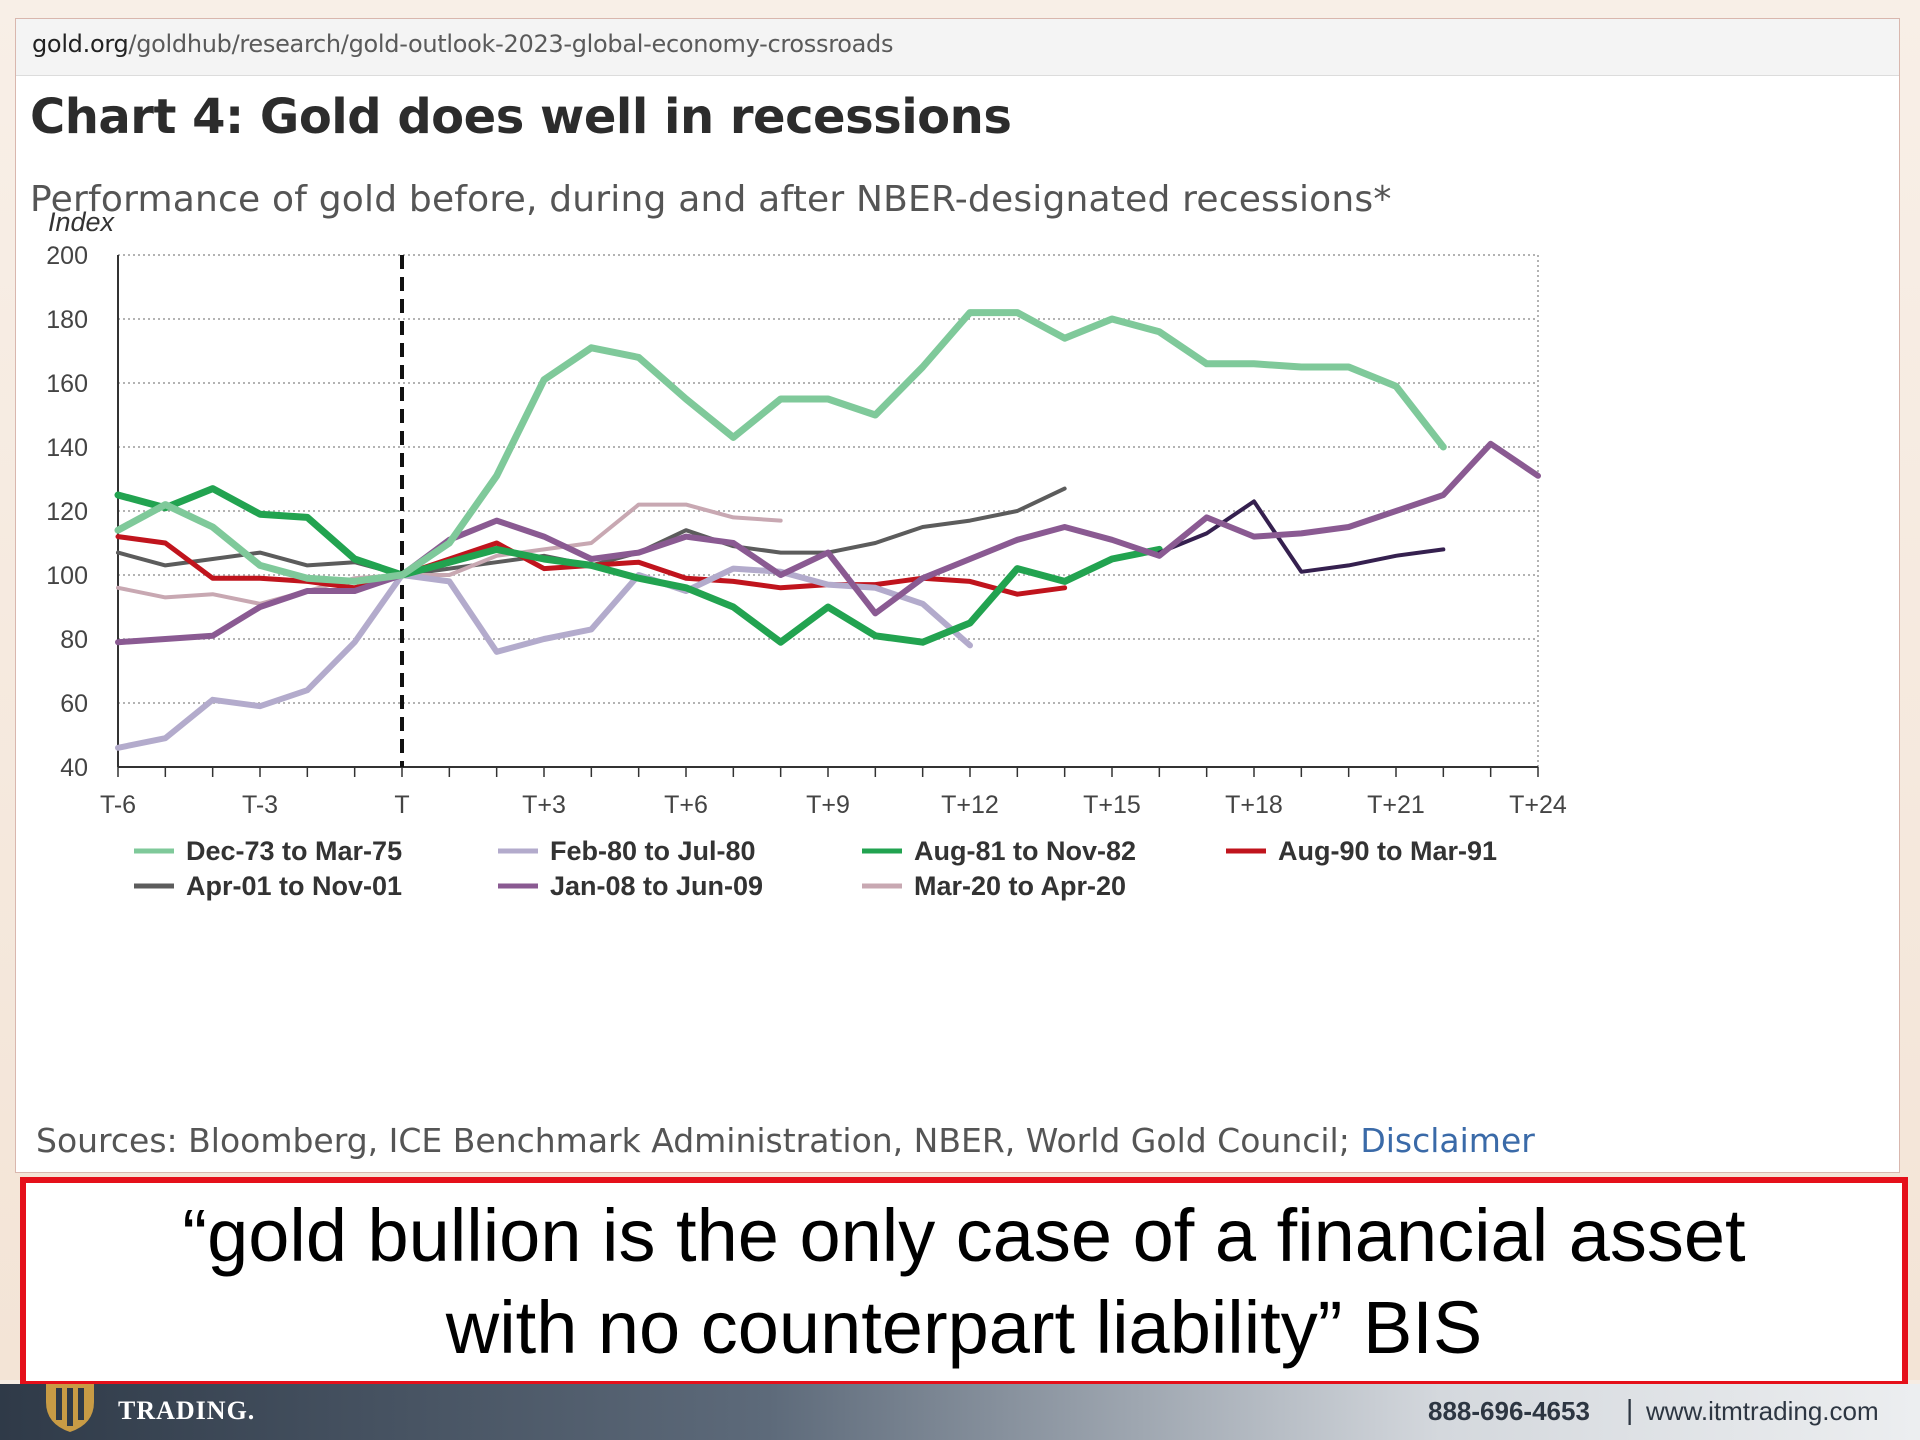  I want to click on x-tick-label: T+12, so click(970, 805).